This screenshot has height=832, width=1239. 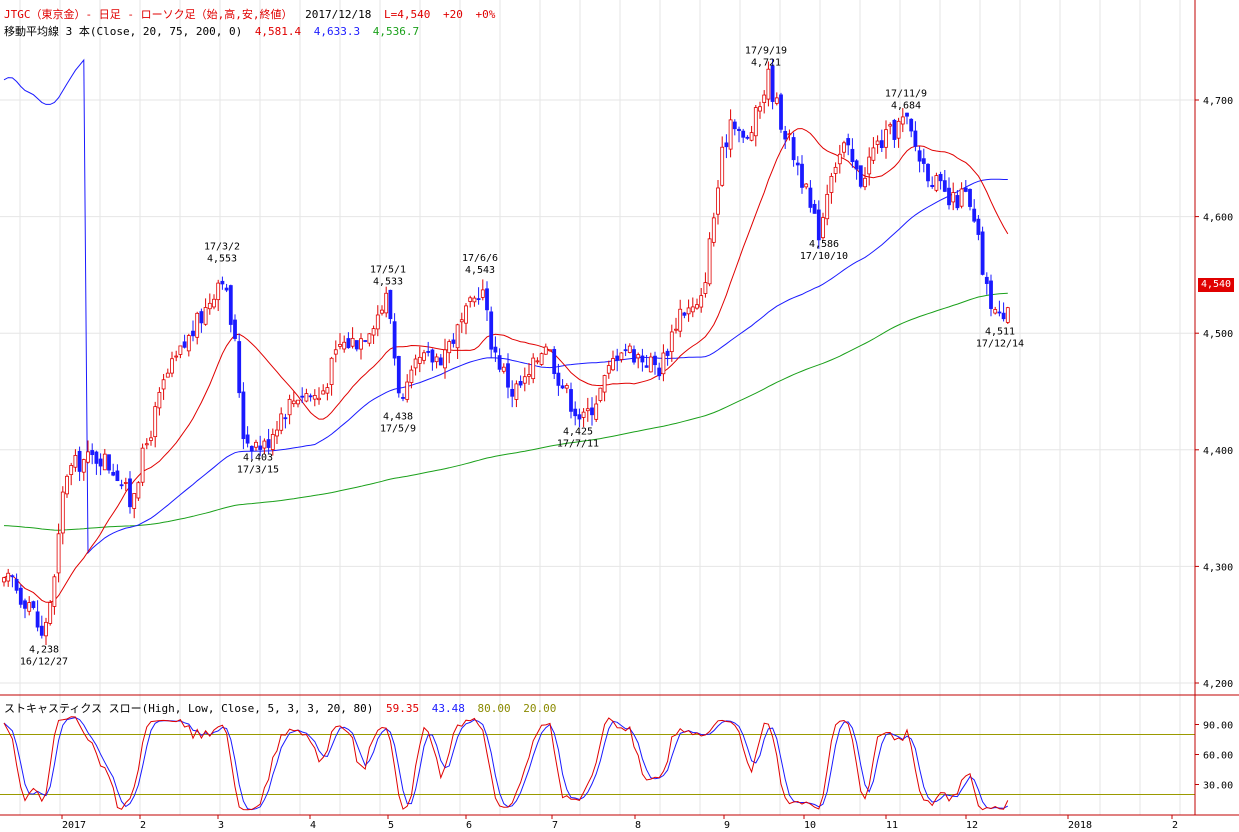 What do you see at coordinates (398, 416) in the screenshot?
I see `price-annotation: 4,438` at bounding box center [398, 416].